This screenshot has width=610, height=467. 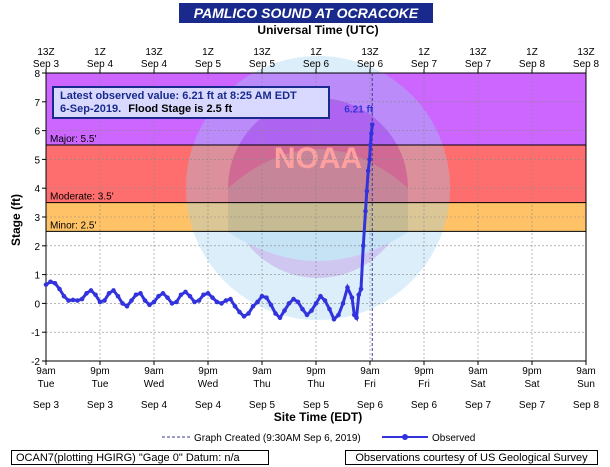 What do you see at coordinates (37, 132) in the screenshot?
I see `y-tick-label: 6` at bounding box center [37, 132].